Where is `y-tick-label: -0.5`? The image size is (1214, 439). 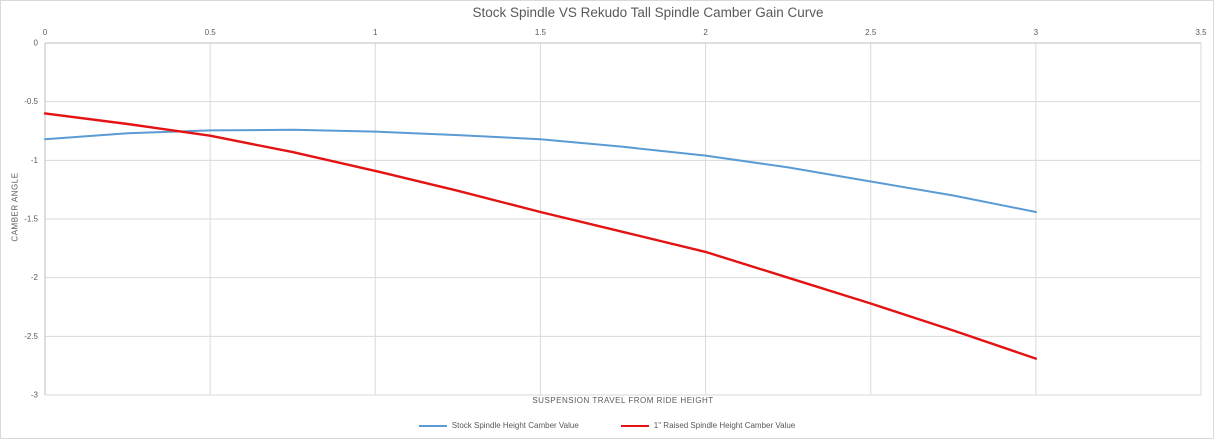 y-tick-label: -0.5 is located at coordinates (31, 101).